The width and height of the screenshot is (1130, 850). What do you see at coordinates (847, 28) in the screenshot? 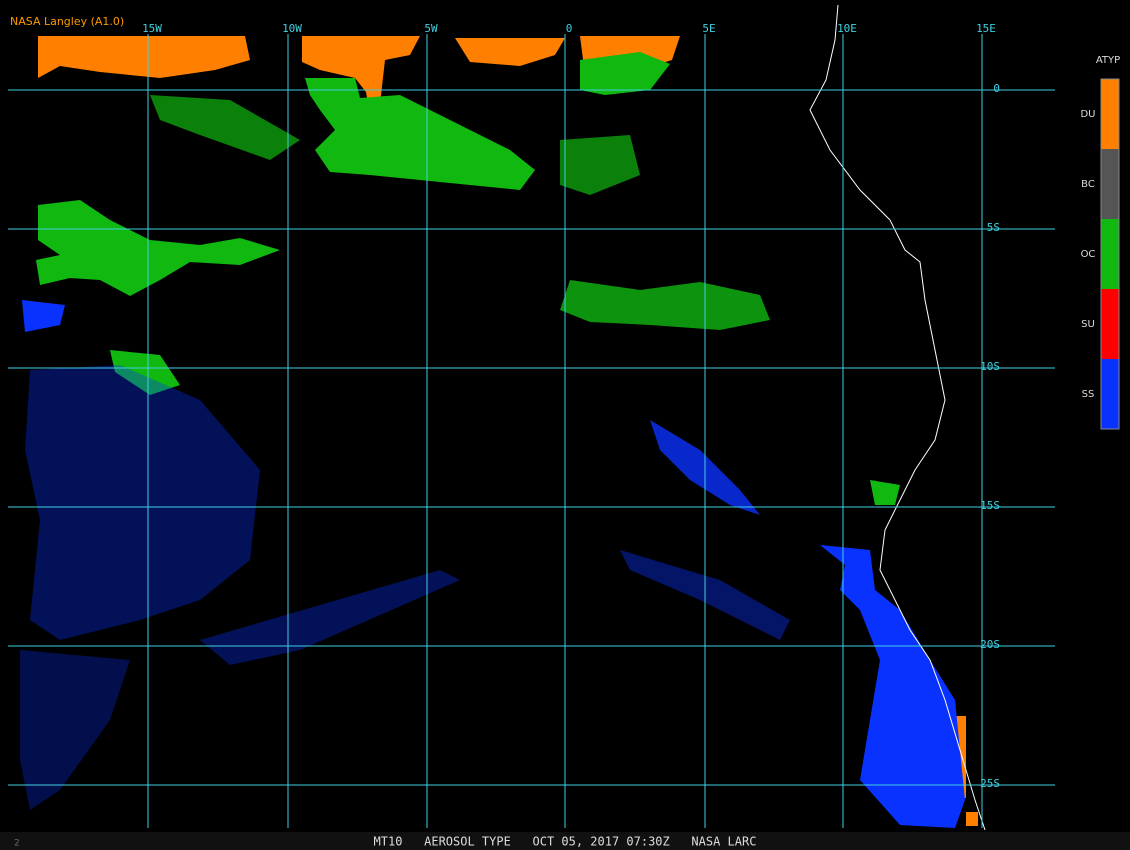
I see `longitude-label: 10E` at bounding box center [847, 28].